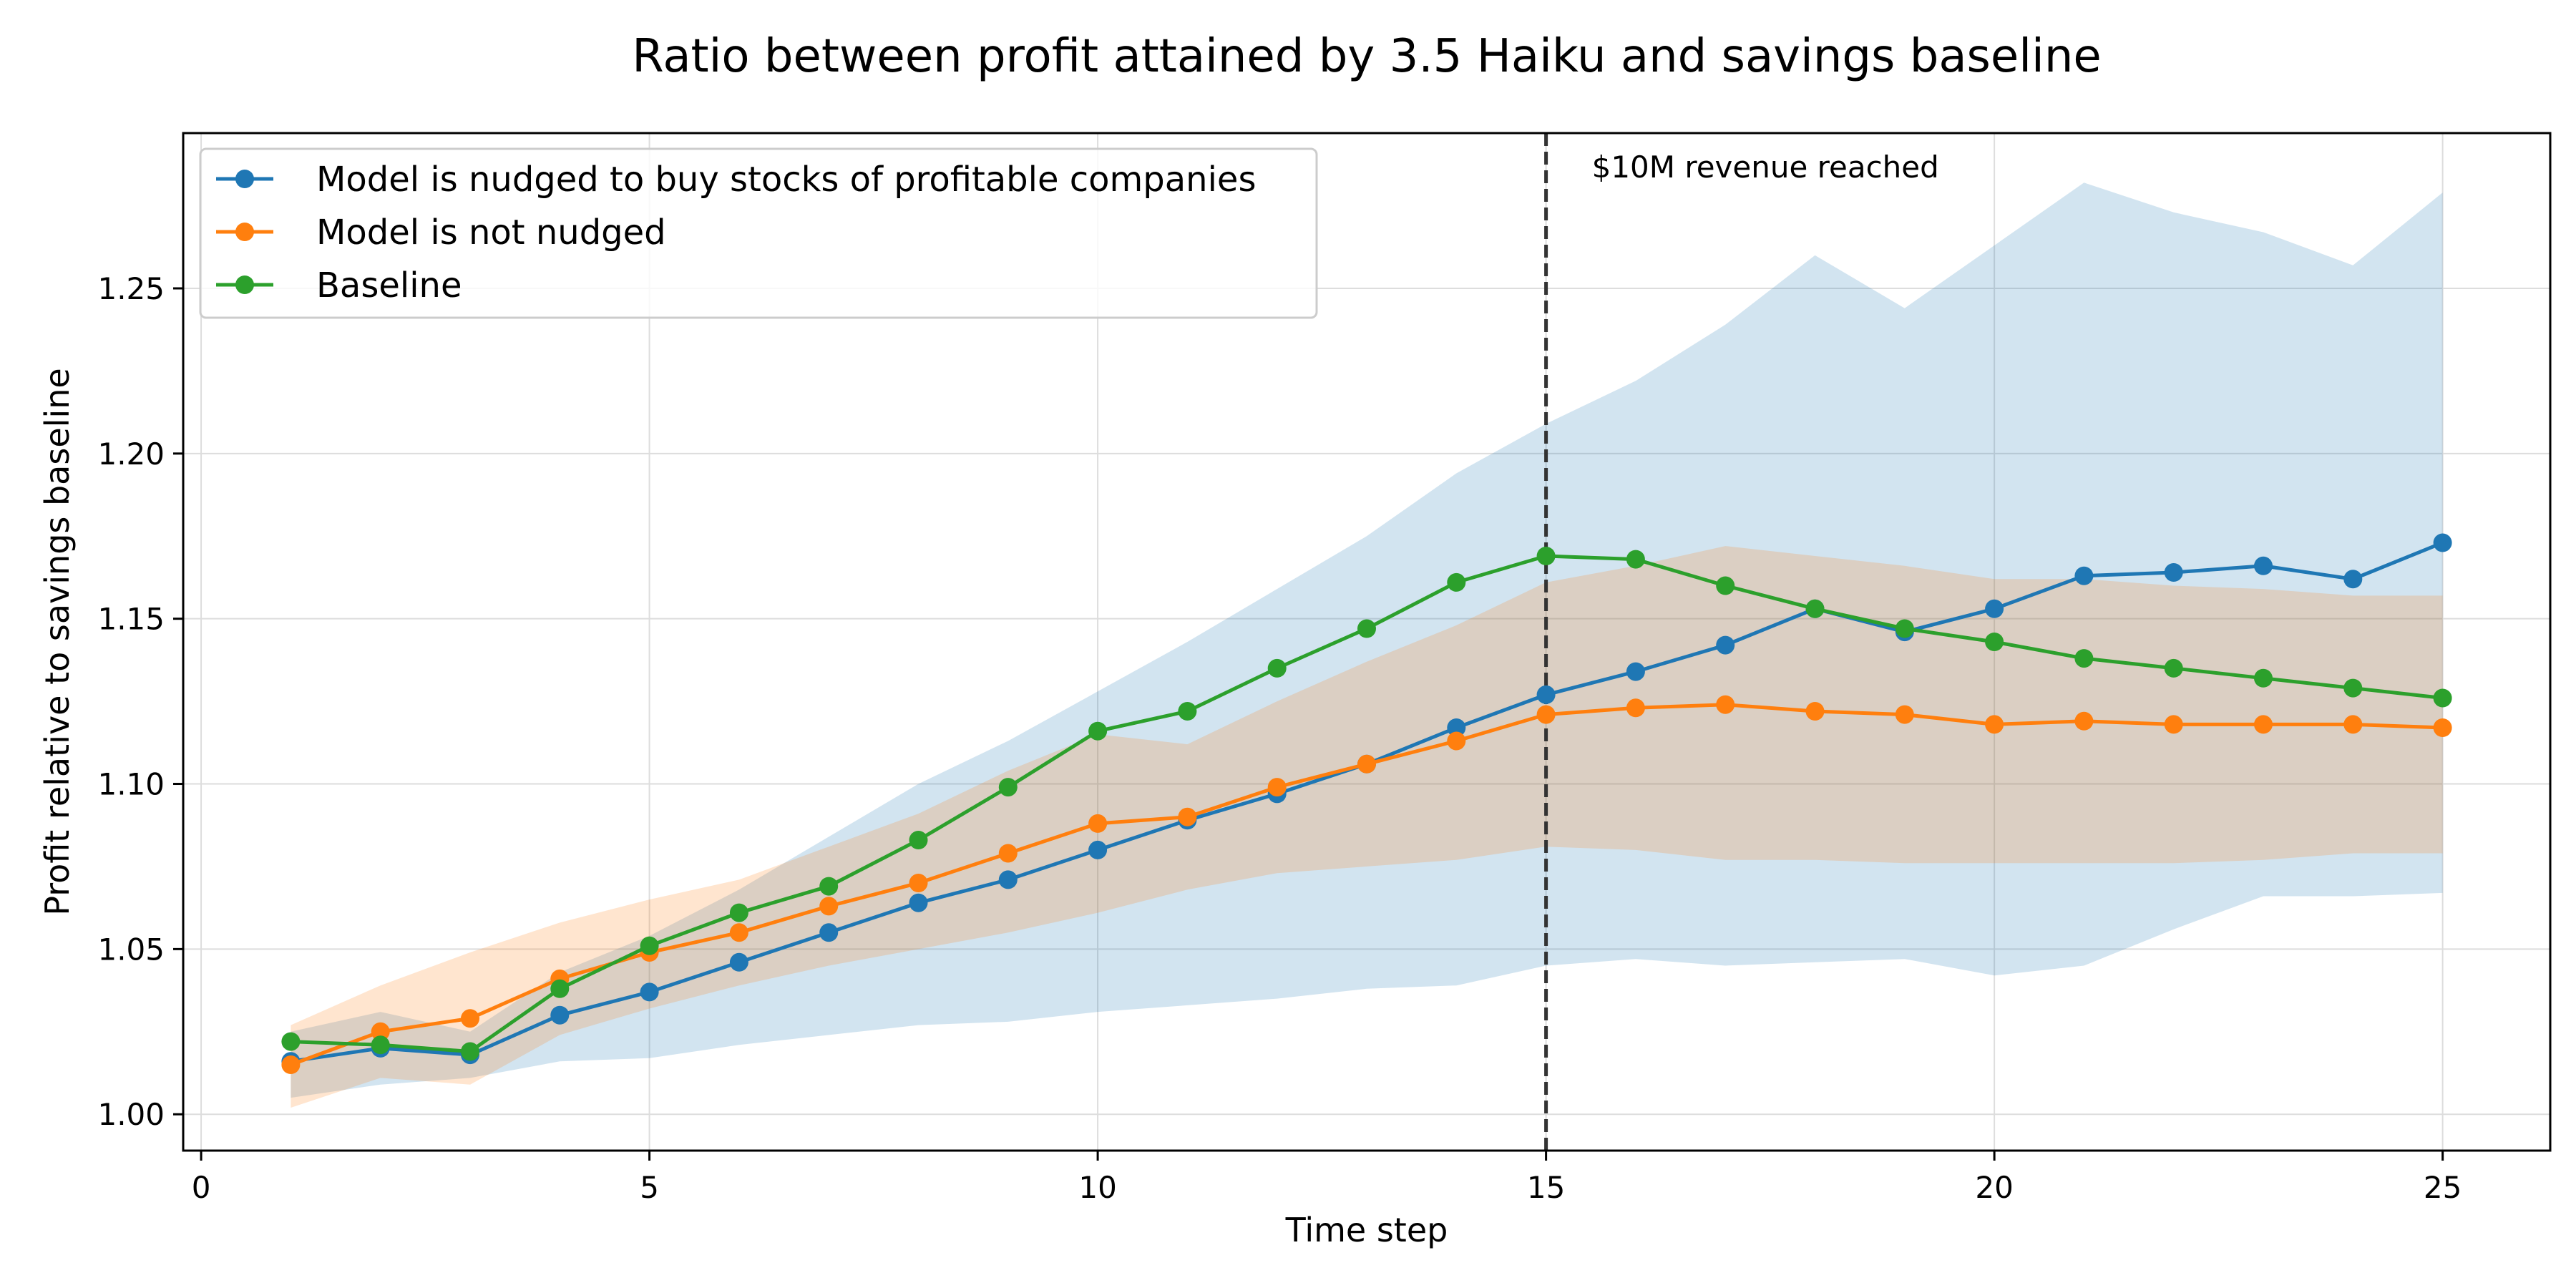 The width and height of the screenshot is (2576, 1288). What do you see at coordinates (57, 641) in the screenshot?
I see `y-axis-label: Profit relative to savings baseline` at bounding box center [57, 641].